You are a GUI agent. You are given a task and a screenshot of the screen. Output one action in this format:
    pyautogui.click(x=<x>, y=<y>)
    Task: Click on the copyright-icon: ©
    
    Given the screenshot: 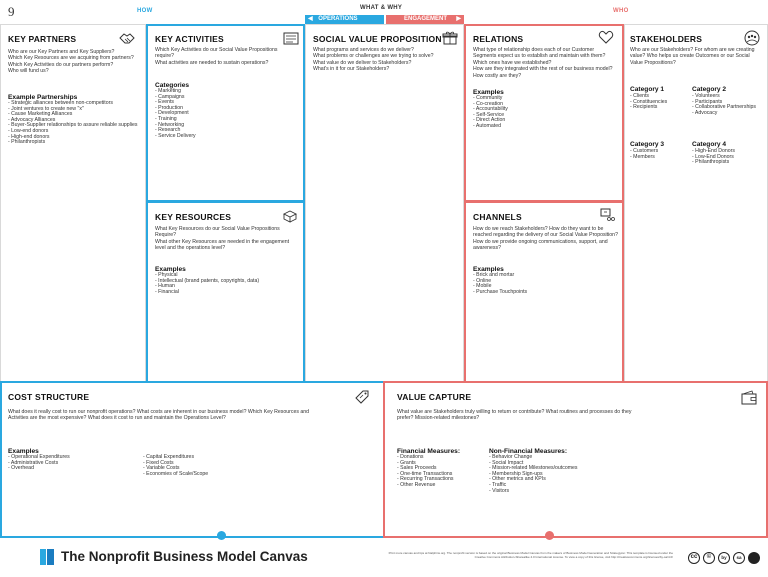 What is the action you would take?
    pyautogui.click(x=709, y=558)
    